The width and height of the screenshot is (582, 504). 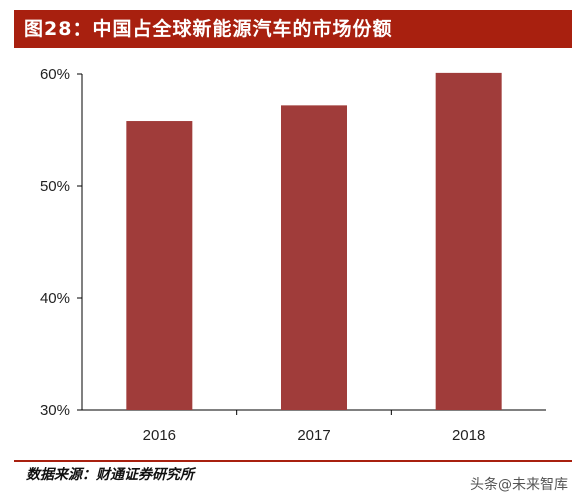 I want to click on bar-2018, so click(x=468, y=241).